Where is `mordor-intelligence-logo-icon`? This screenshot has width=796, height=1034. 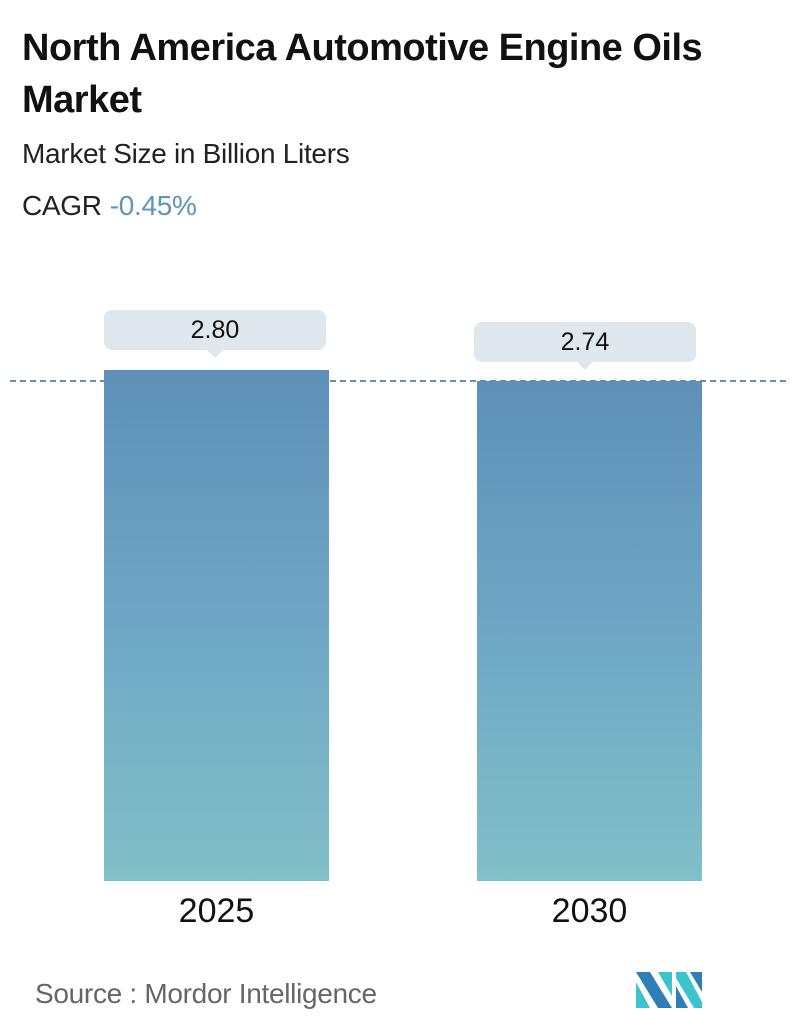
mordor-intelligence-logo-icon is located at coordinates (669, 990).